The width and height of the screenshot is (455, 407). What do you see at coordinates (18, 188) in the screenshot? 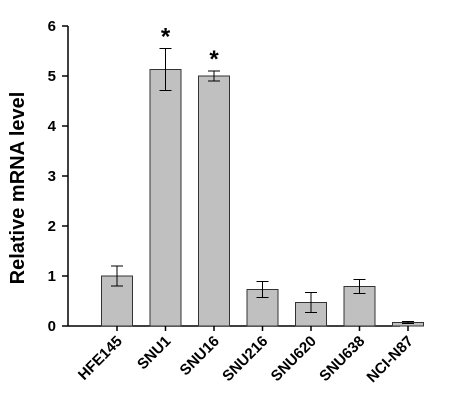
I see `y-axis-title: Relative mRNA level` at bounding box center [18, 188].